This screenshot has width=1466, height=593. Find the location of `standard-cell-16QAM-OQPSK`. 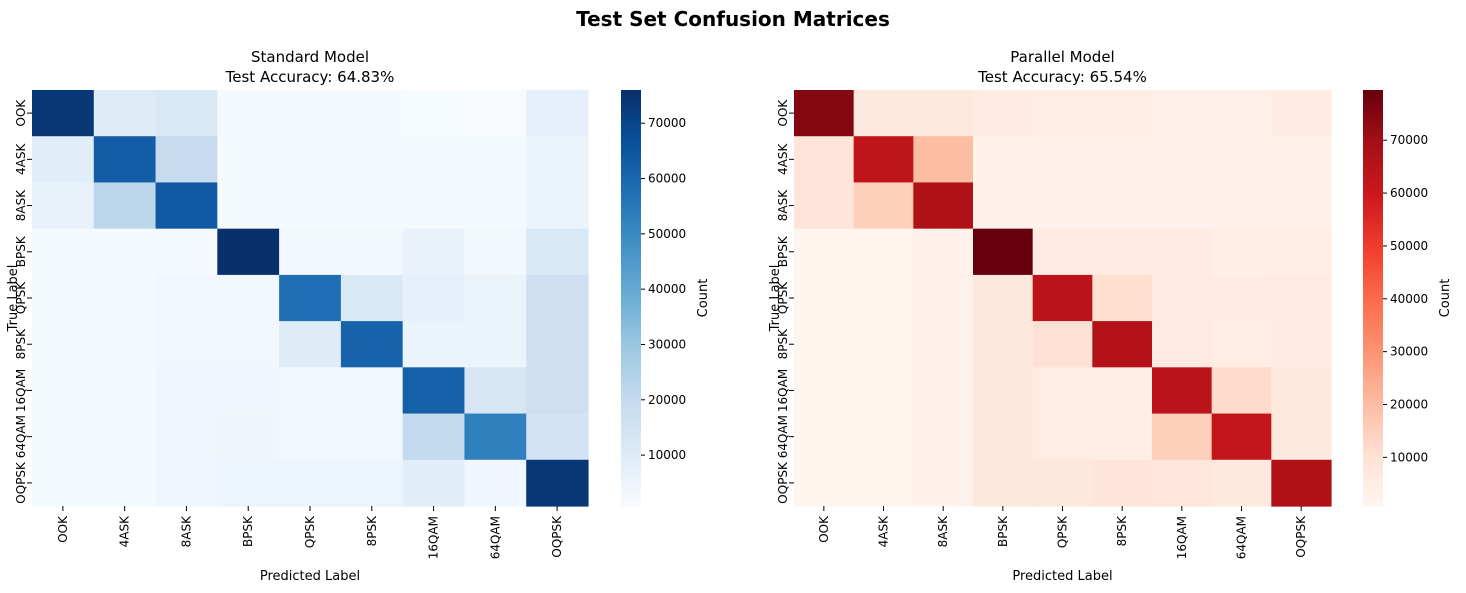

standard-cell-16QAM-OQPSK is located at coordinates (557, 391).